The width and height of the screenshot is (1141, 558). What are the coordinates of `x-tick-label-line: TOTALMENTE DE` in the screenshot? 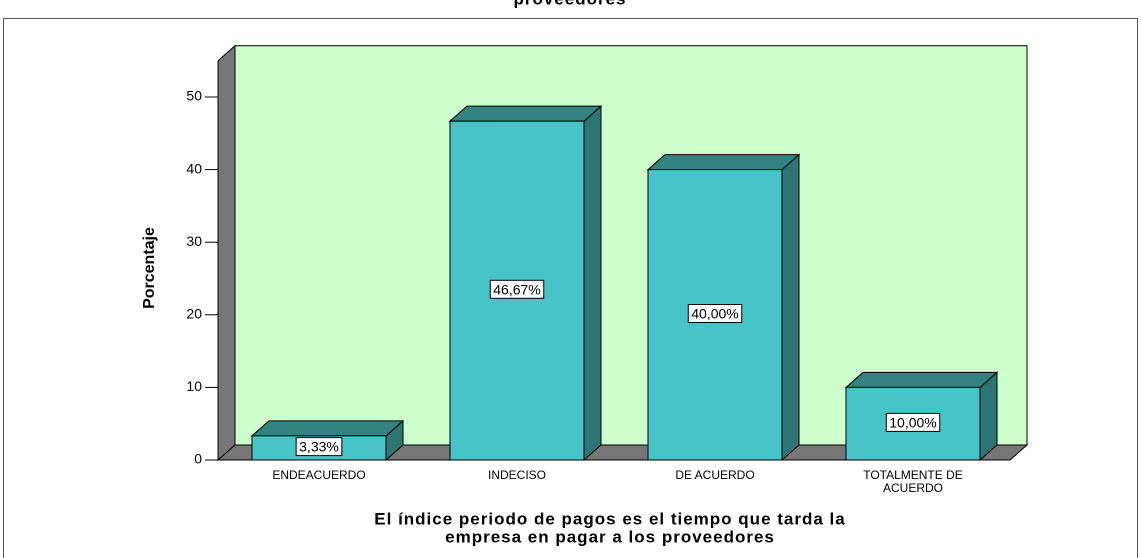 It's located at (913, 475).